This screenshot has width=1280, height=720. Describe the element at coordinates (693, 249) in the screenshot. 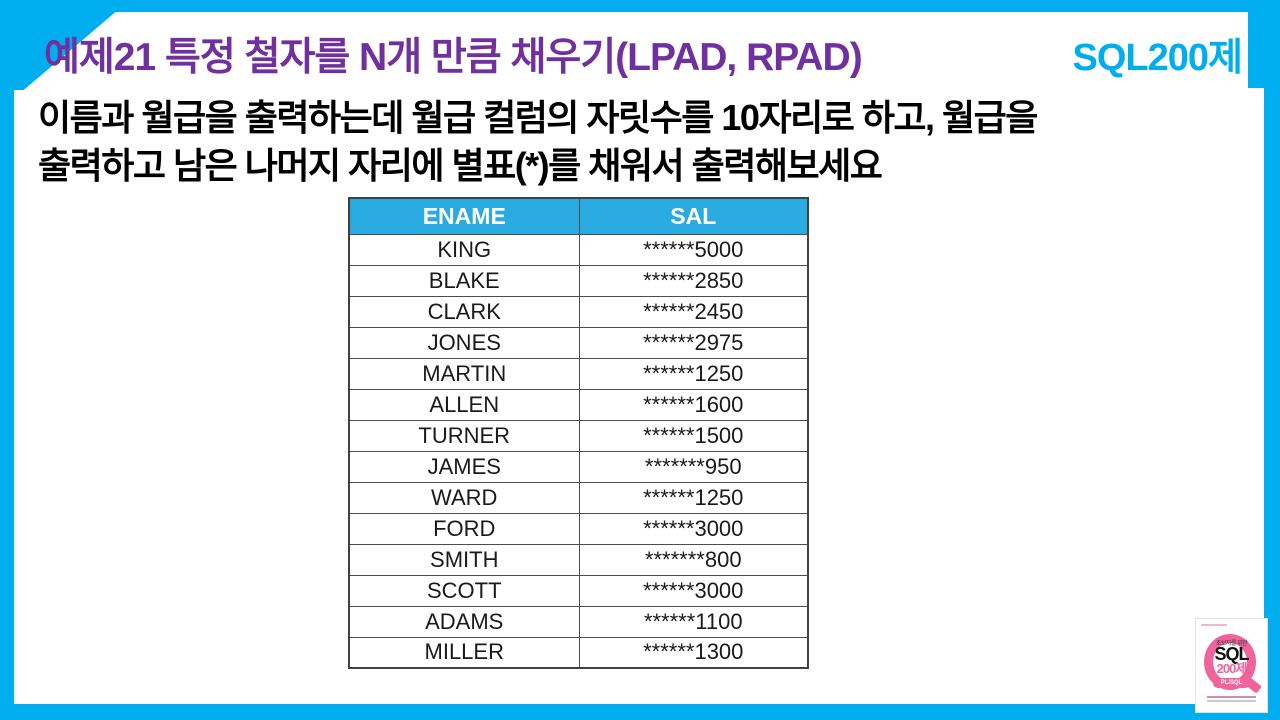

I see `sal-cell: ******5000` at that location.